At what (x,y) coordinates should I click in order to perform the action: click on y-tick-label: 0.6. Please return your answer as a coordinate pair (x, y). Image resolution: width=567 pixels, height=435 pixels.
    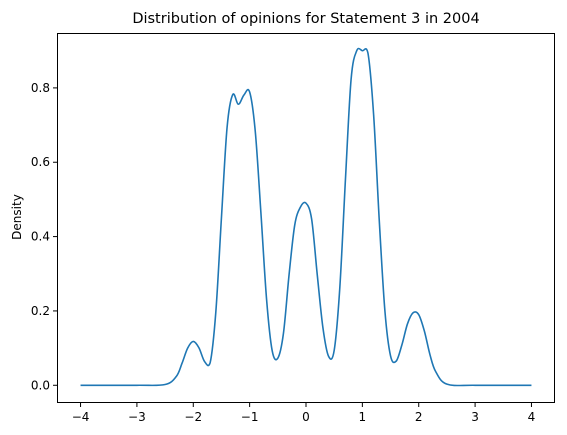
    Looking at the image, I should click on (40, 162).